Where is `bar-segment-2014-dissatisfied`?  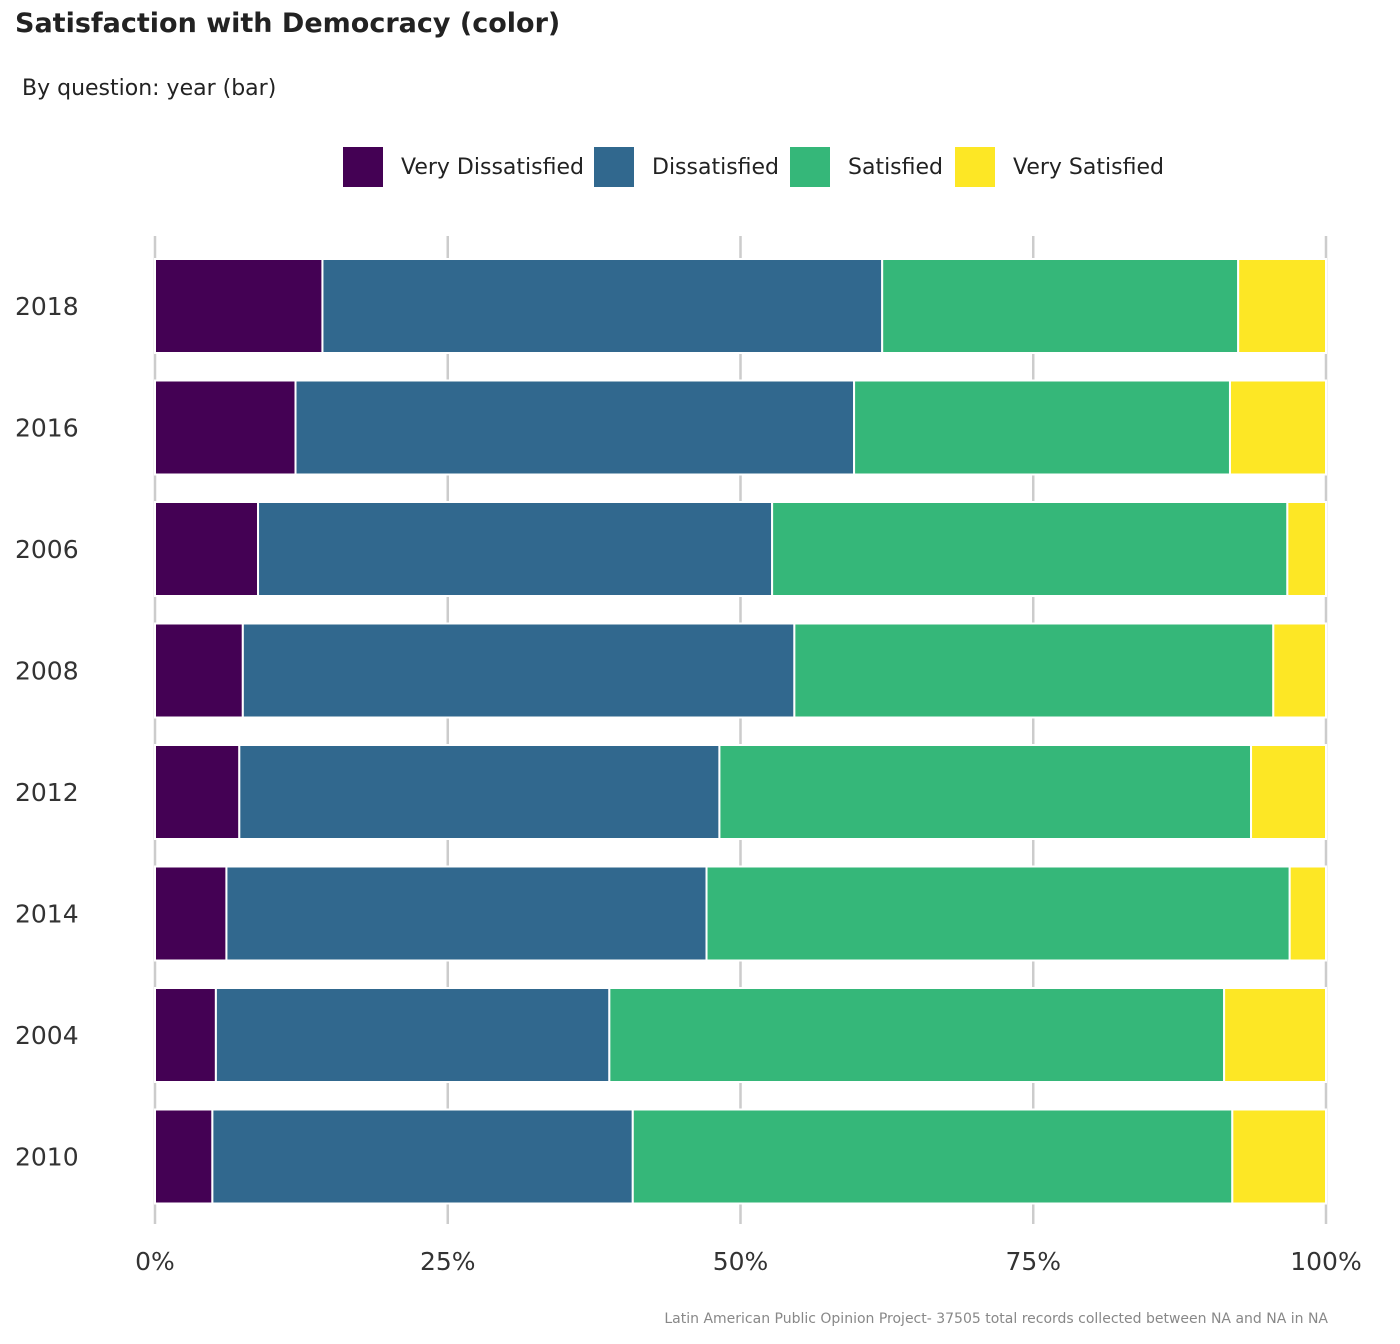
bar-segment-2014-dissatisfied is located at coordinates (466, 913).